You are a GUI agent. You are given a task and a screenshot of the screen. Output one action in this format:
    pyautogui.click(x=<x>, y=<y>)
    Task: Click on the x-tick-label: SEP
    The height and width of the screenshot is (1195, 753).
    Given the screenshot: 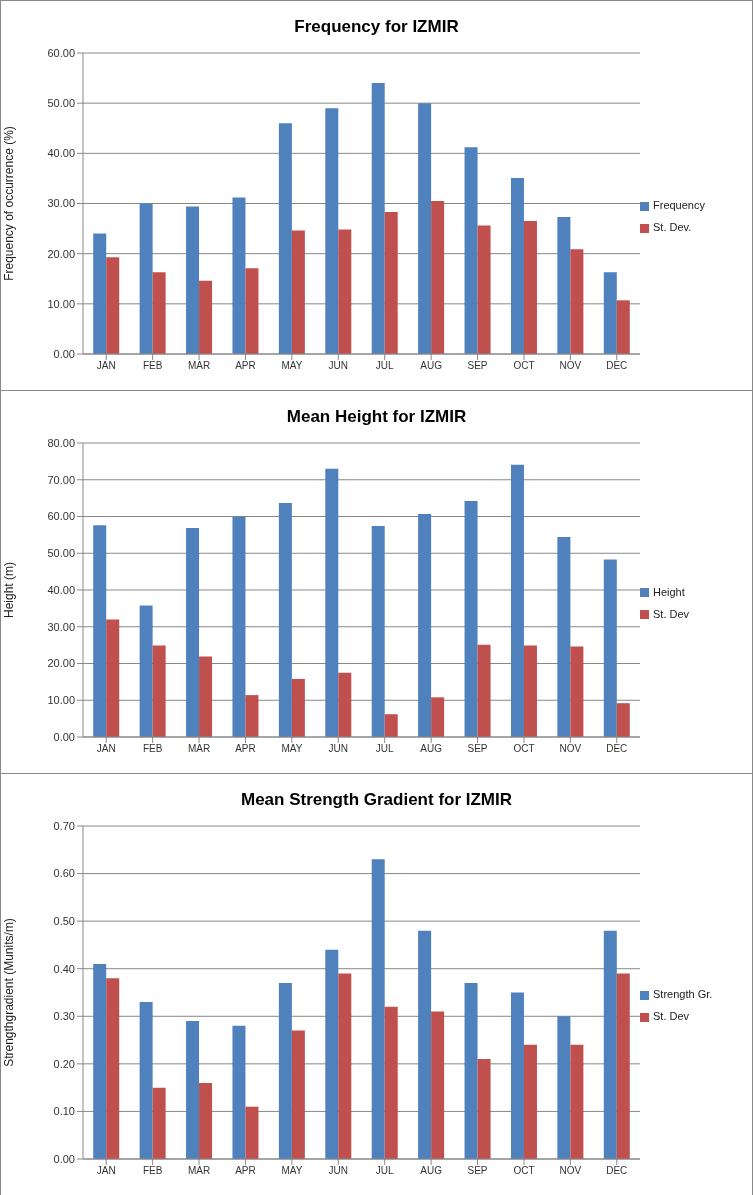 What is the action you would take?
    pyautogui.click(x=477, y=749)
    